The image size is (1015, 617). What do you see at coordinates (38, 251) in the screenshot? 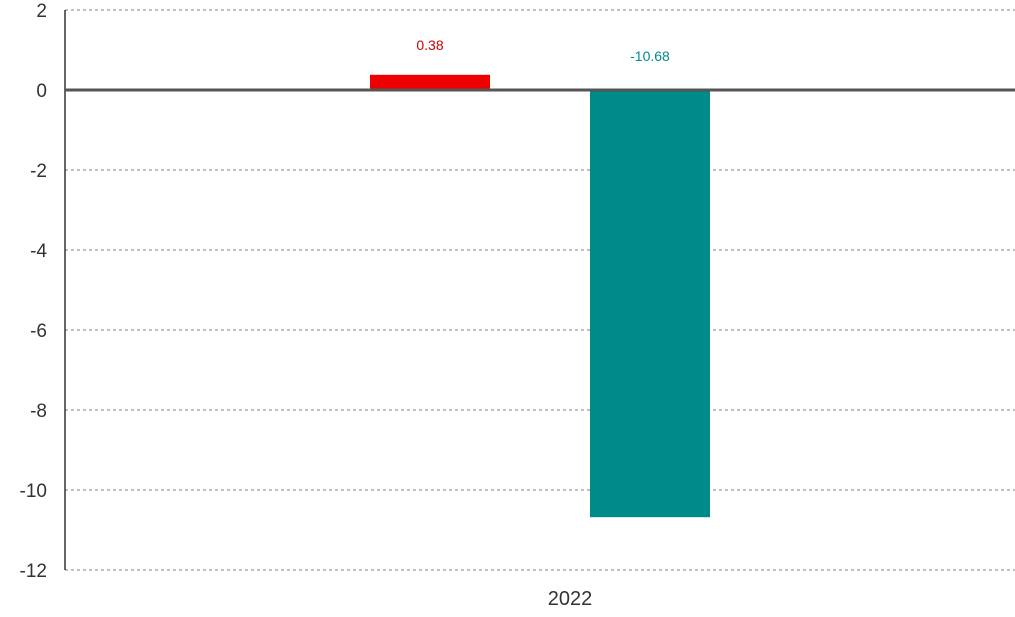
I see `y-tick-label: -4` at bounding box center [38, 251].